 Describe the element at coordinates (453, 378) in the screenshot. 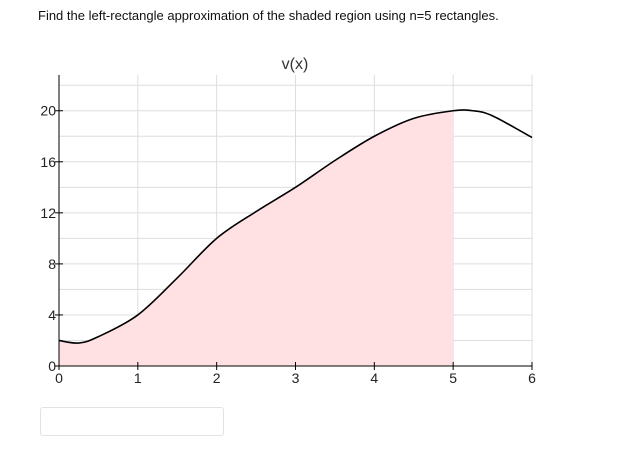

I see `x-tick-label: 5` at that location.